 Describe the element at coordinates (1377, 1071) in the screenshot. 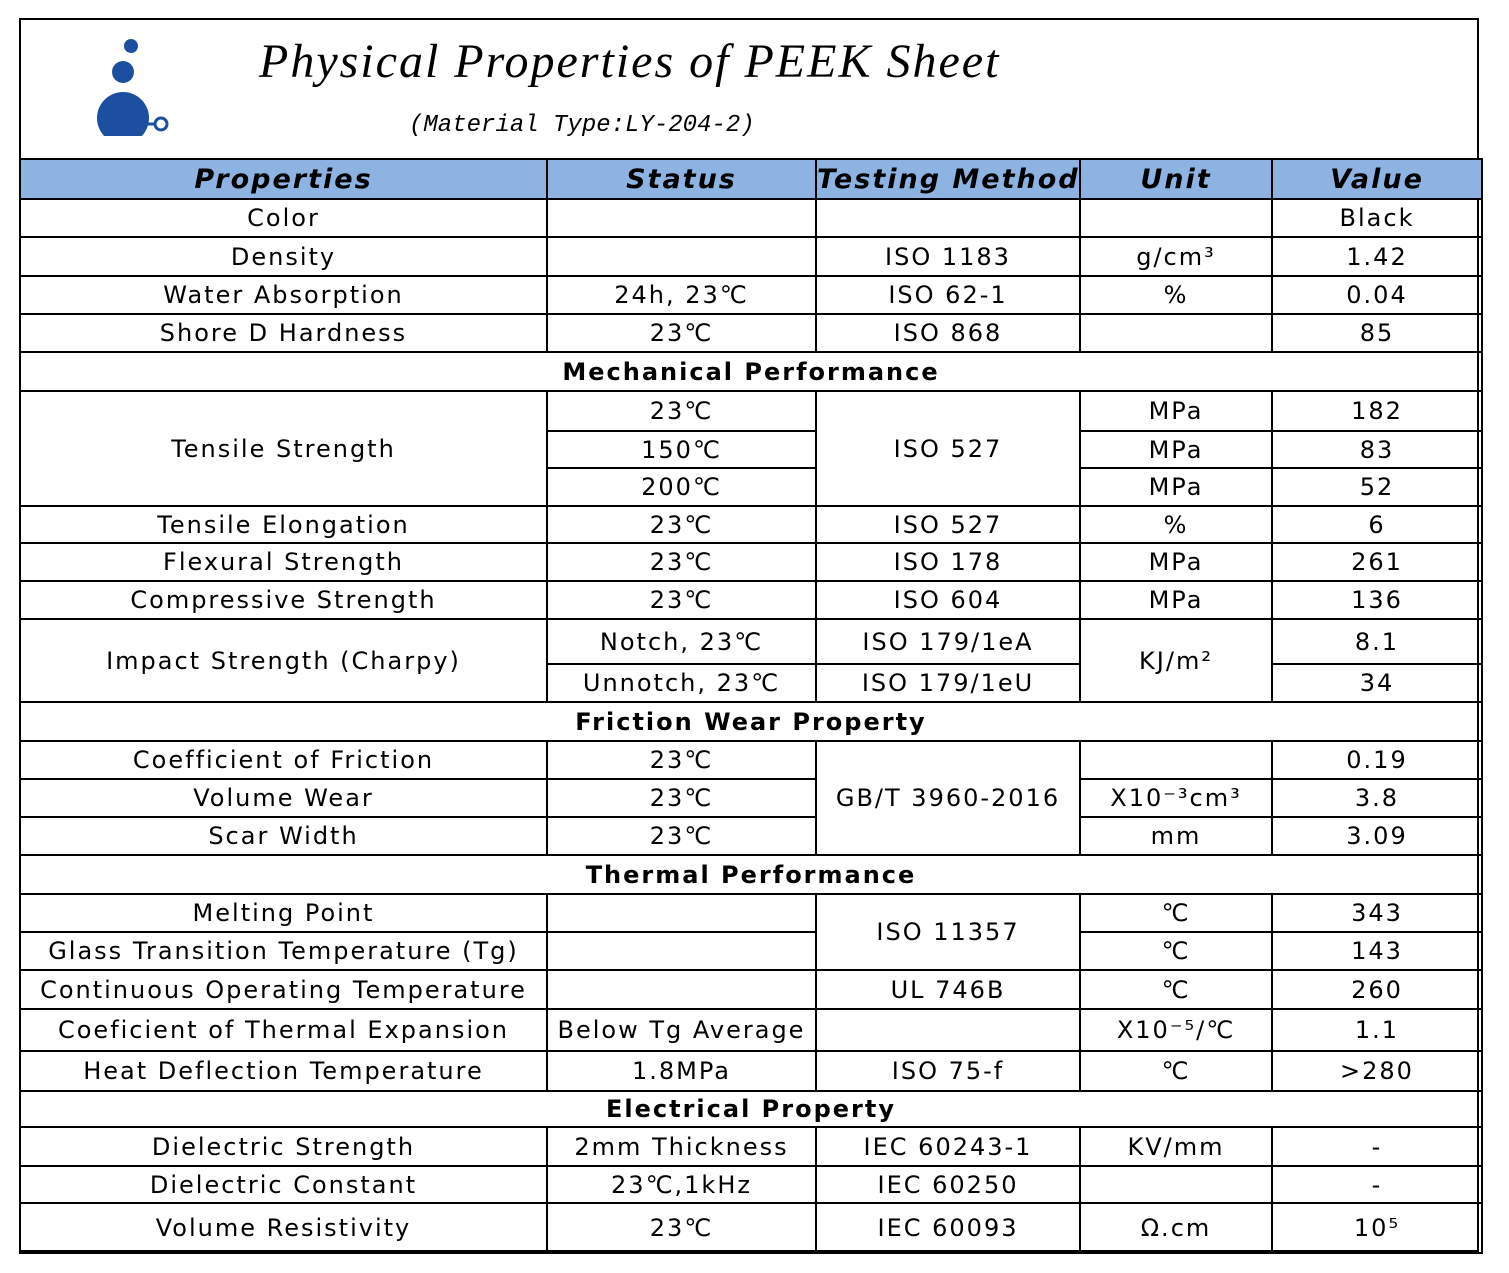

I see `value-cell: >280` at that location.